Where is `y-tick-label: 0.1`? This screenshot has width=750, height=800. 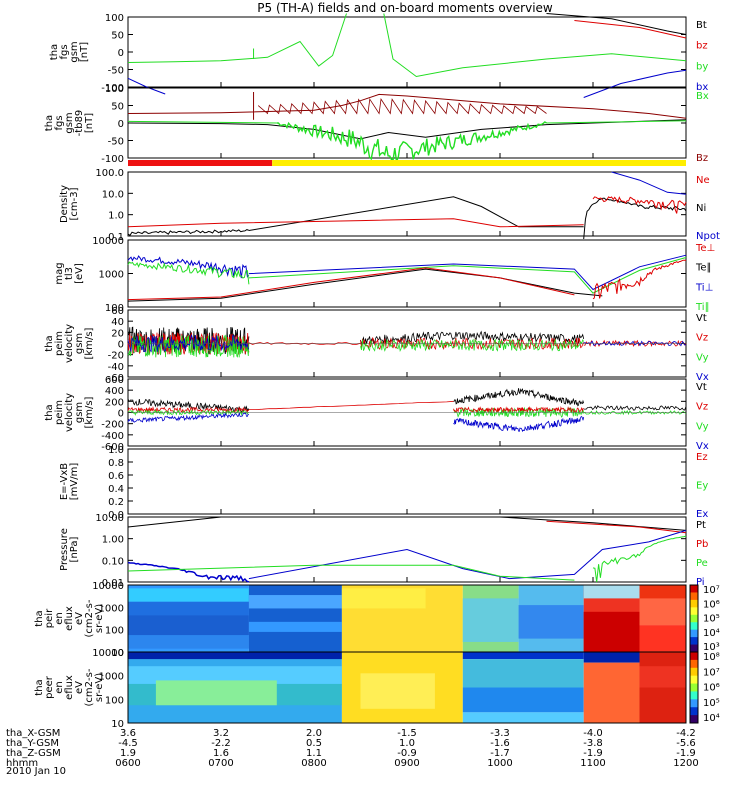
y-tick-label: 0.1 is located at coordinates (116, 237).